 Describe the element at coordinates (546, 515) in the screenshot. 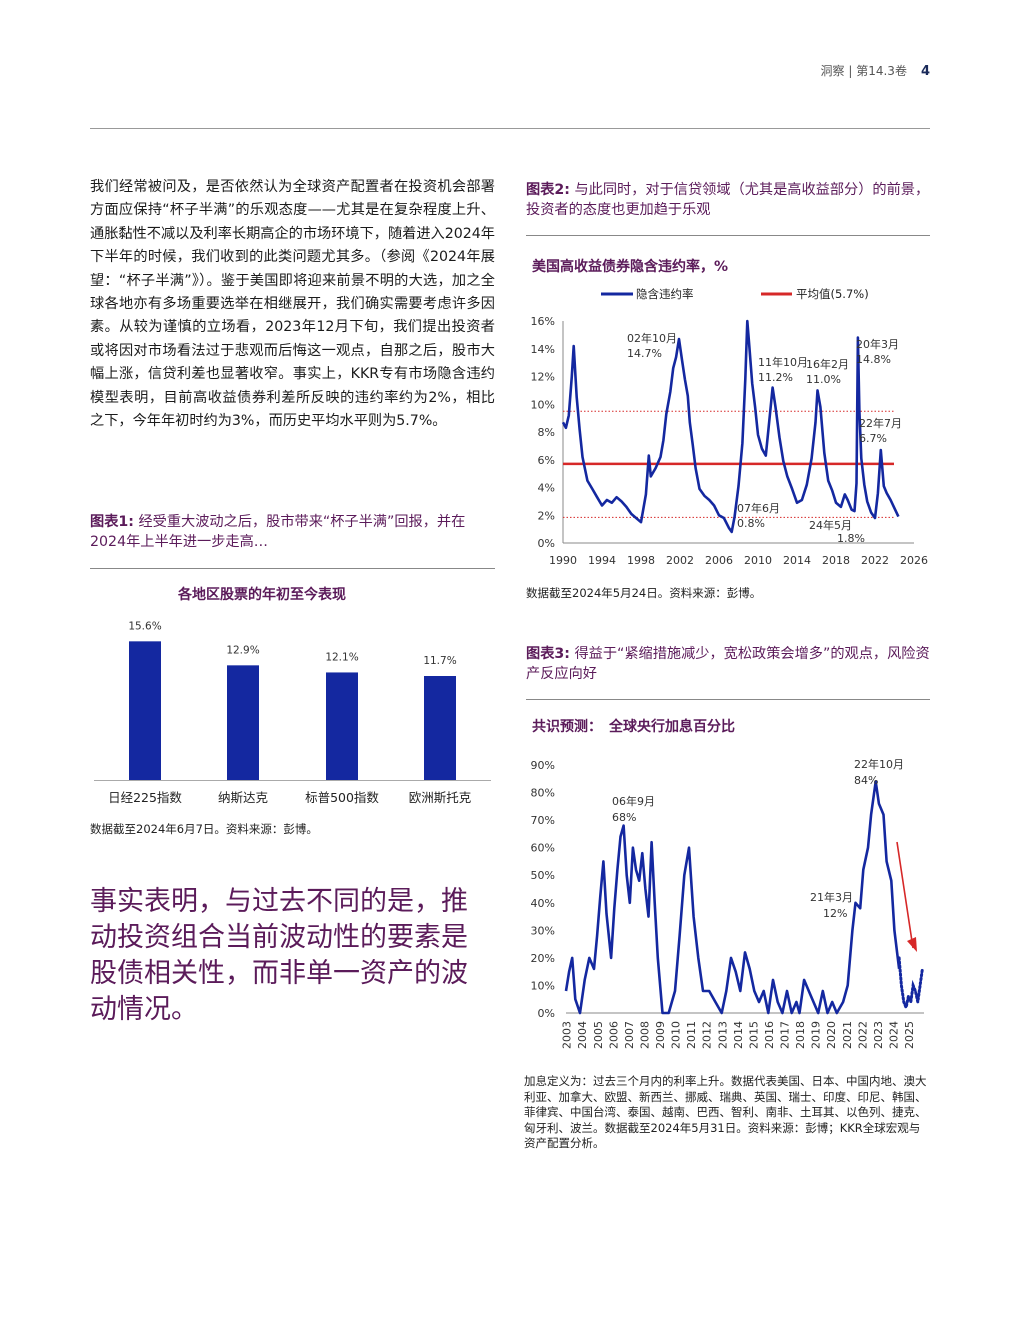

I see `y-tick-label: 2%` at that location.